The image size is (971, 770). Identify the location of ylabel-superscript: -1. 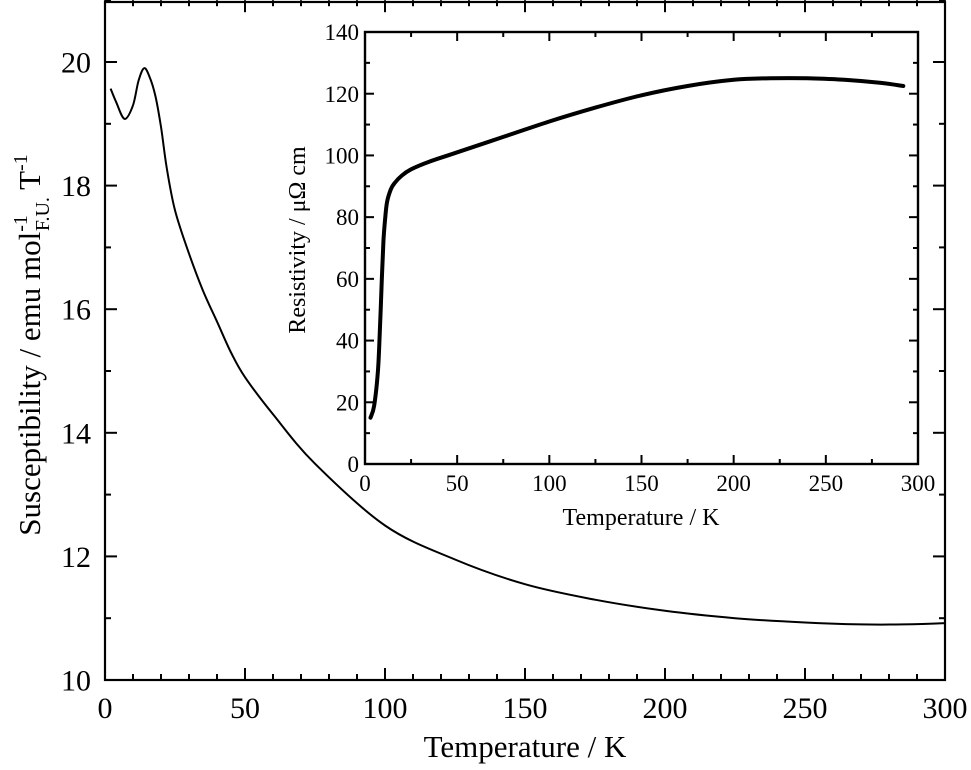
(21, 223).